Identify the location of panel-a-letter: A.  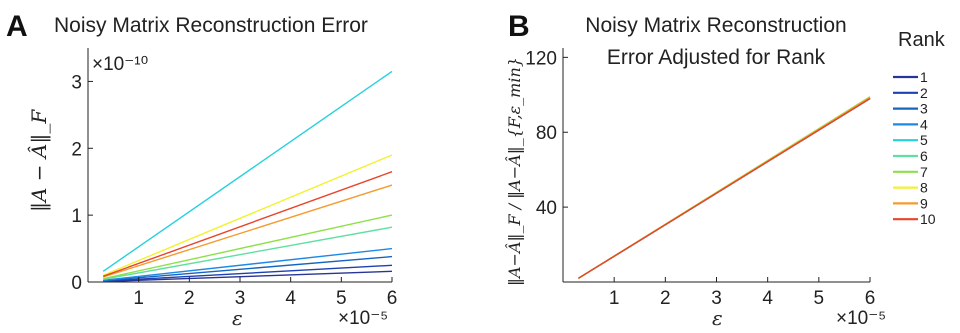
(17, 26).